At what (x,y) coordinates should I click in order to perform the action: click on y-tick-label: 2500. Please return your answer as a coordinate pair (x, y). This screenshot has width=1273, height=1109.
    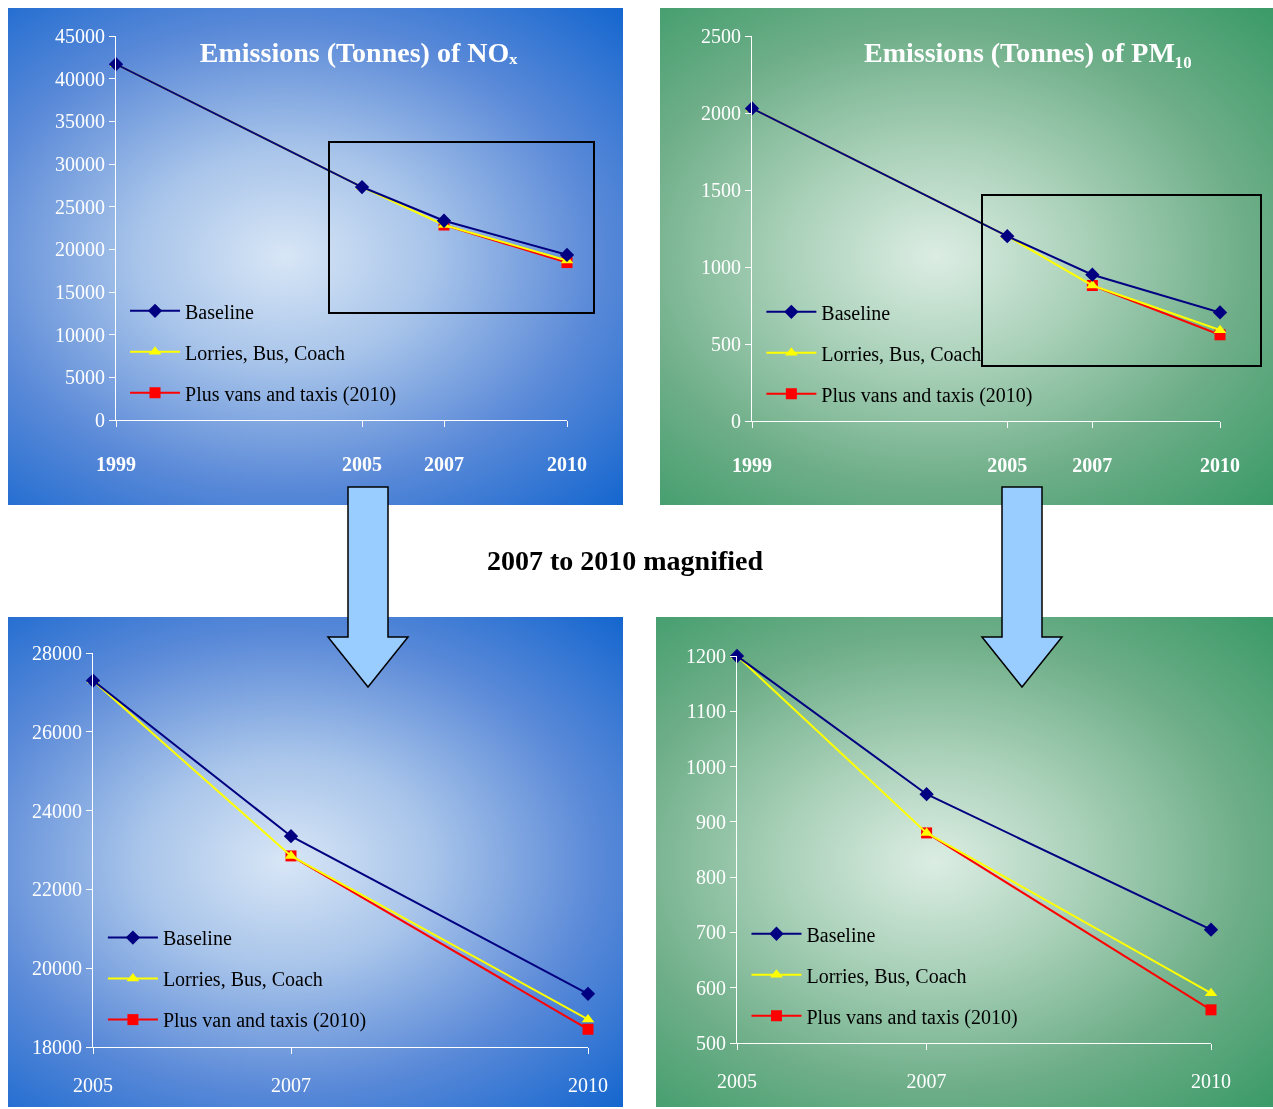
    Looking at the image, I should click on (721, 36).